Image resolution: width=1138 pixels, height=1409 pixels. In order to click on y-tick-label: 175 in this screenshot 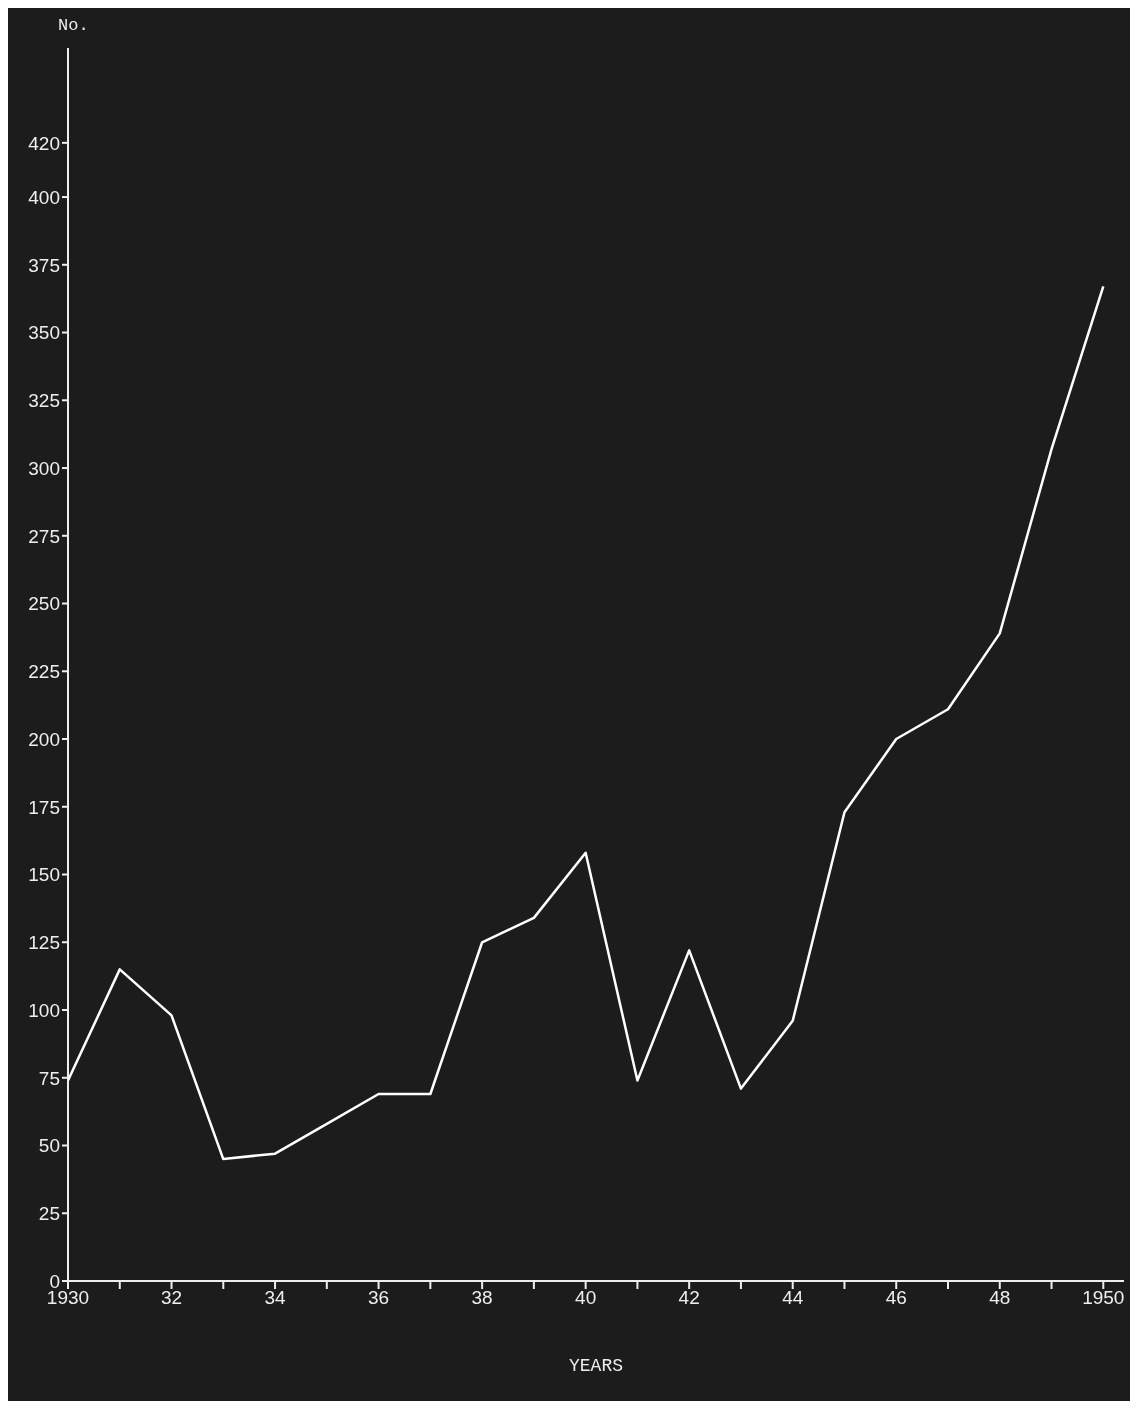, I will do `click(44, 807)`.